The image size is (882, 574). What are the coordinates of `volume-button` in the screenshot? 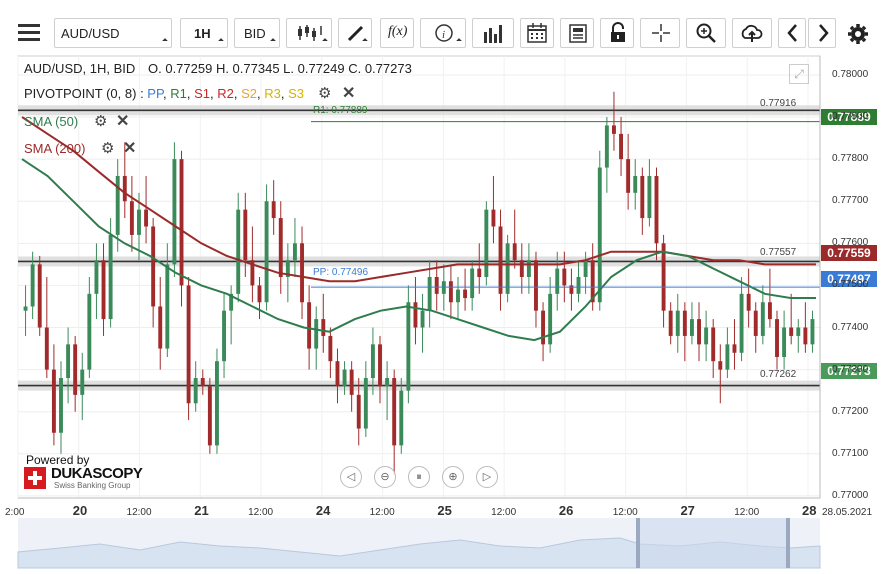 It's located at (493, 33).